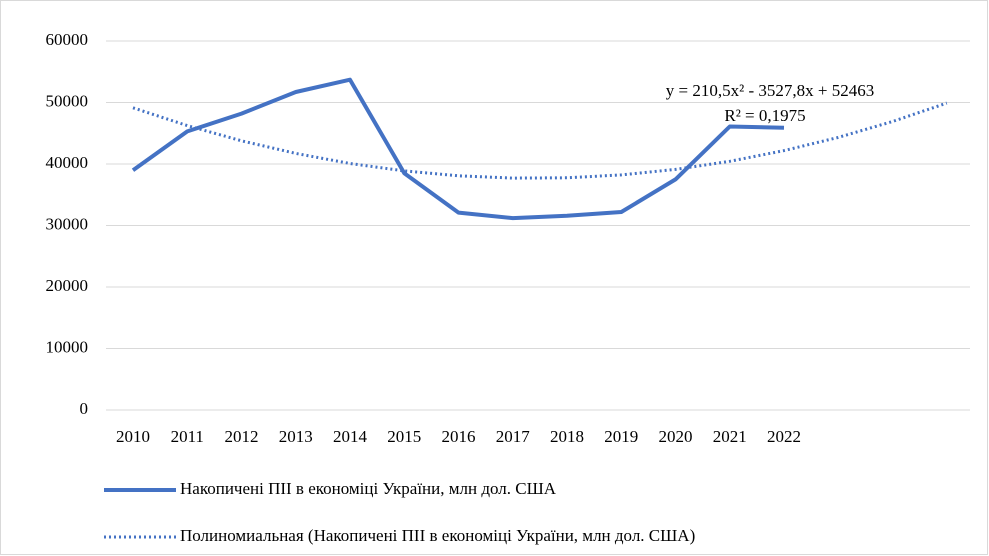 The height and width of the screenshot is (556, 989). I want to click on x-tick-label: 2016, so click(459, 436).